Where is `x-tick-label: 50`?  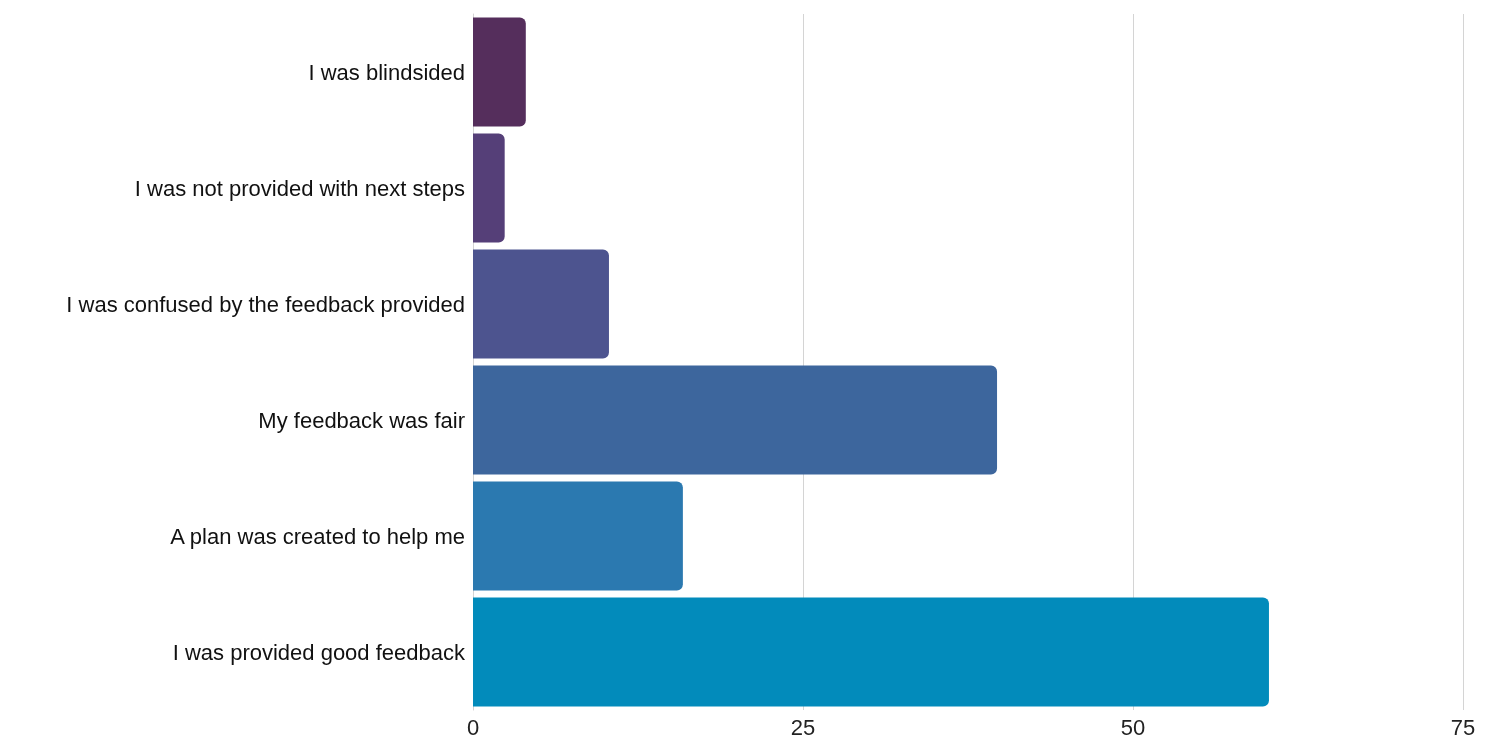
x-tick-label: 50 is located at coordinates (1133, 726).